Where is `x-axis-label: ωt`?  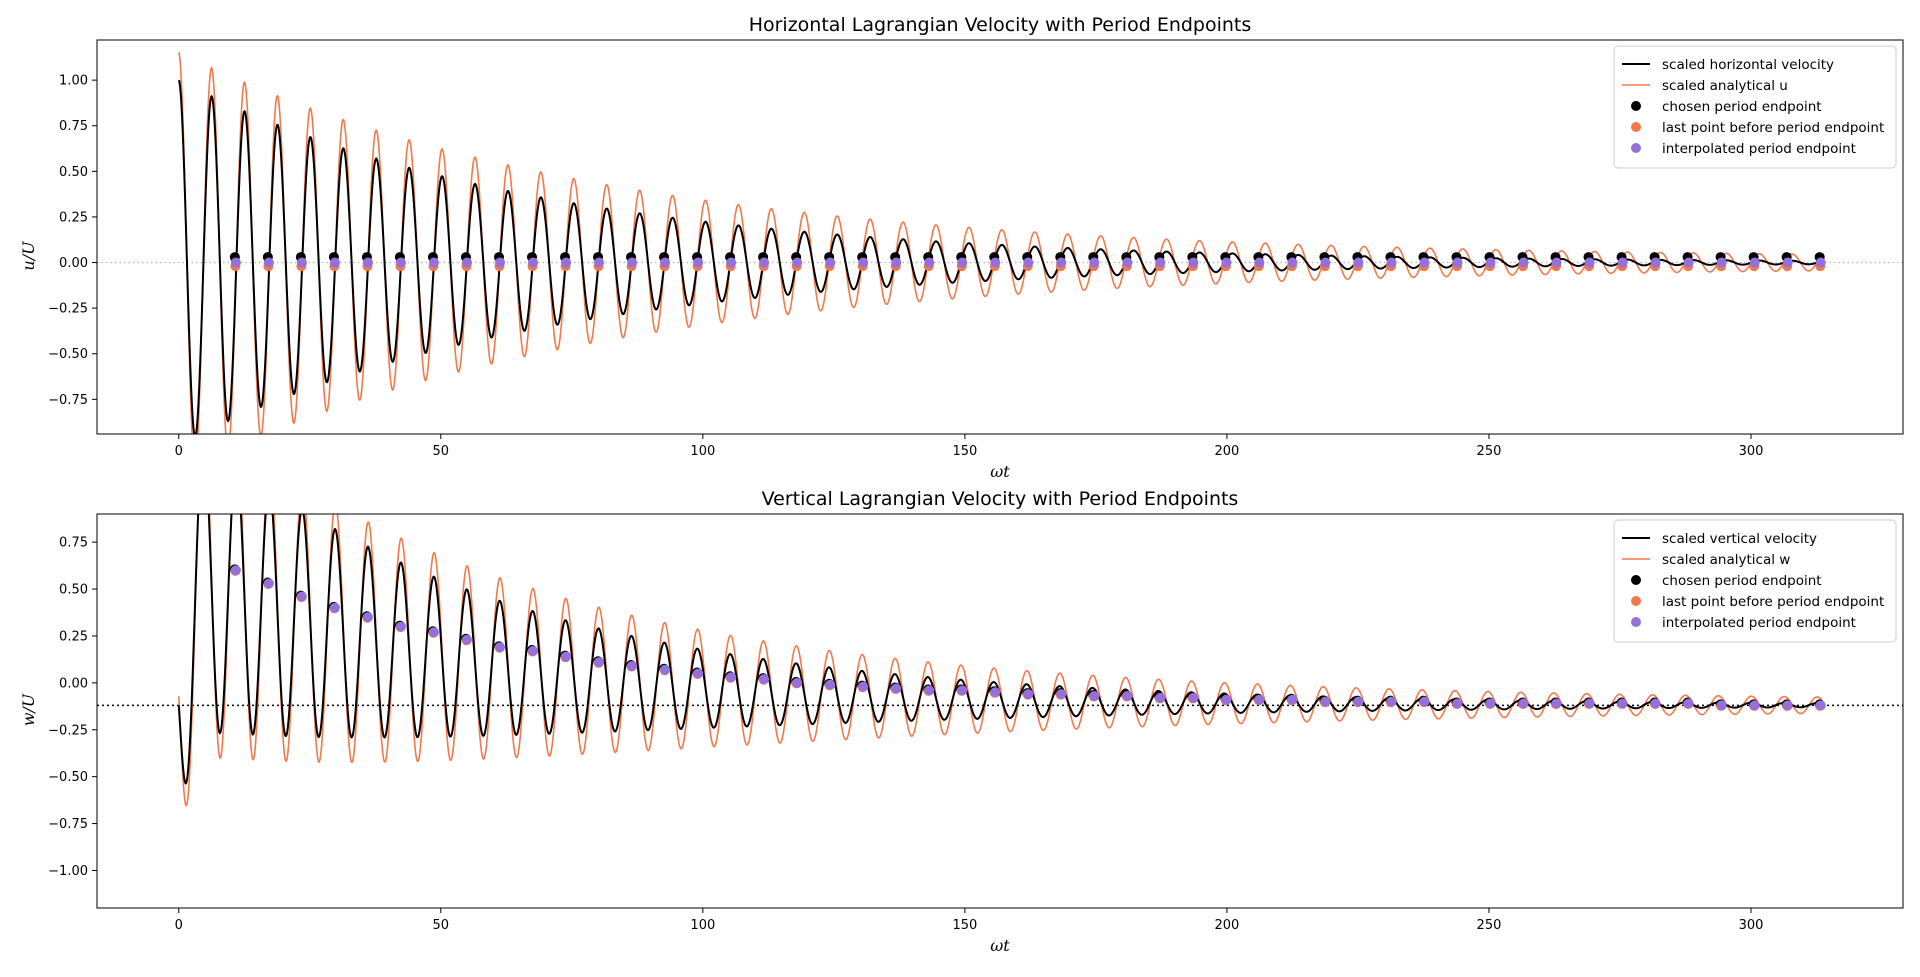 x-axis-label: ωt is located at coordinates (1000, 471).